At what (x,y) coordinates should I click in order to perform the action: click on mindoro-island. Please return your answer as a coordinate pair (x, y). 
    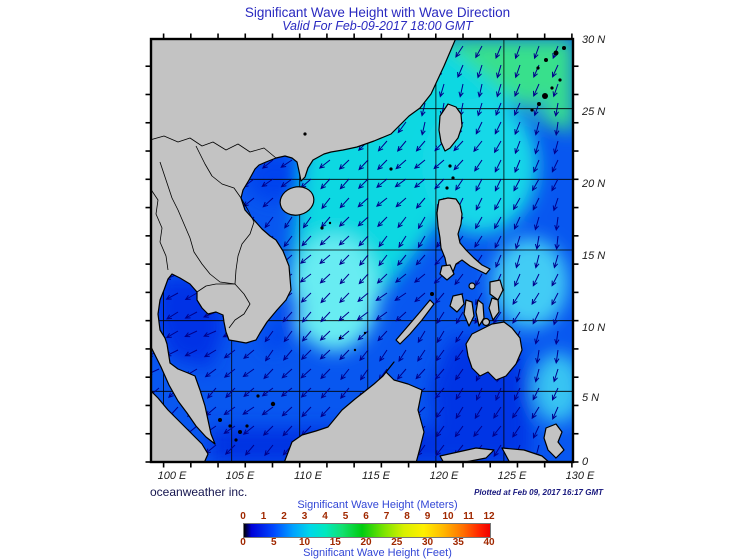
    Looking at the image, I should click on (447, 272).